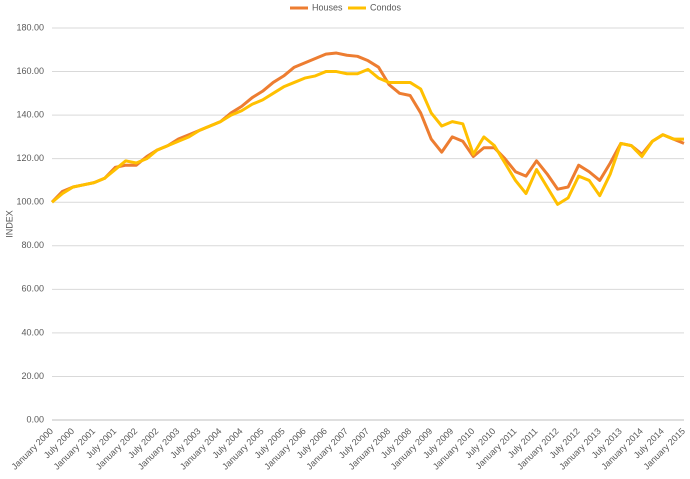 This screenshot has width=690, height=479. Describe the element at coordinates (32, 332) in the screenshot. I see `y-tick-label: 40.00` at that location.